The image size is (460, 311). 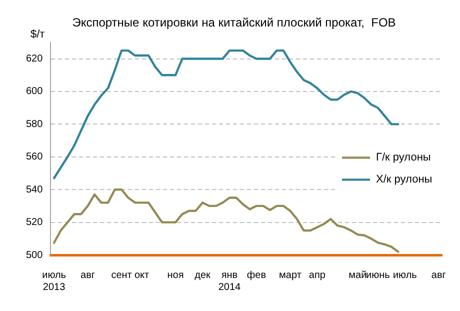 What do you see at coordinates (175, 275) in the screenshot?
I see `x-tick-label: ноя` at bounding box center [175, 275].